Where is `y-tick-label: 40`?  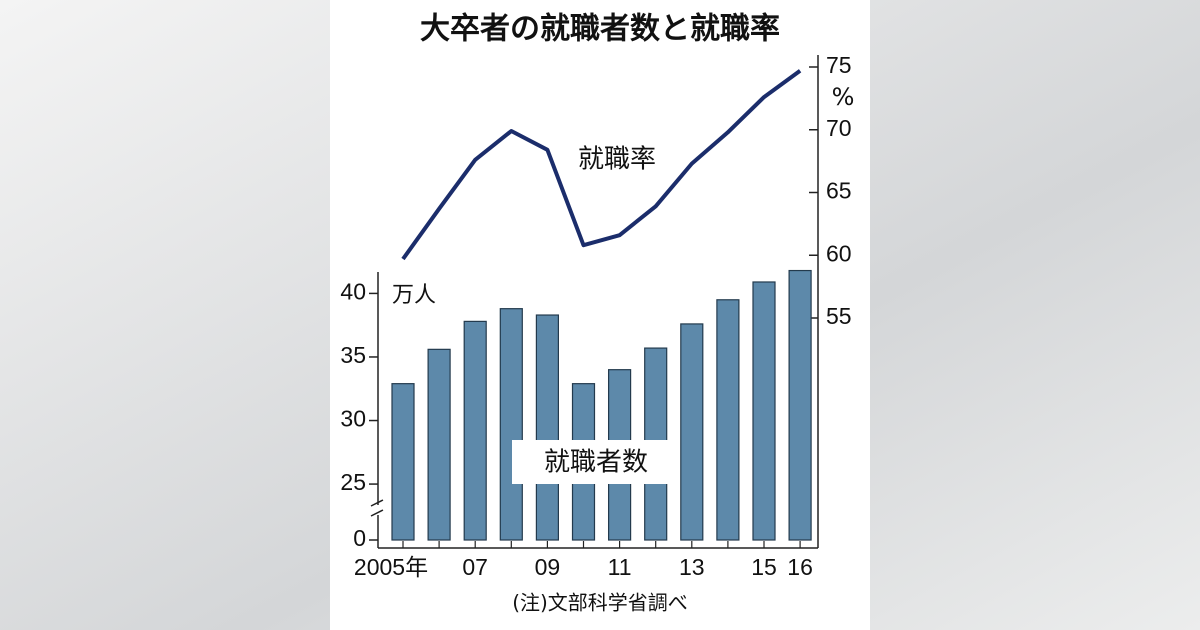 y-tick-label: 40 is located at coordinates (353, 291).